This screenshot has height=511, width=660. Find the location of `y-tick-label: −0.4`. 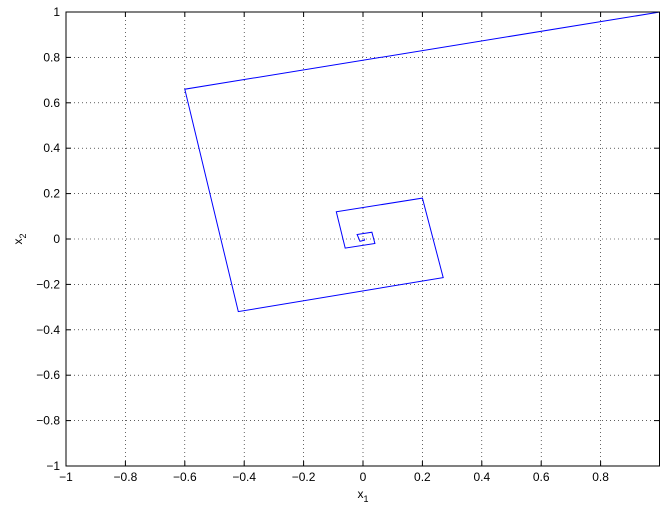

y-tick-label: −0.4 is located at coordinates (48, 330).